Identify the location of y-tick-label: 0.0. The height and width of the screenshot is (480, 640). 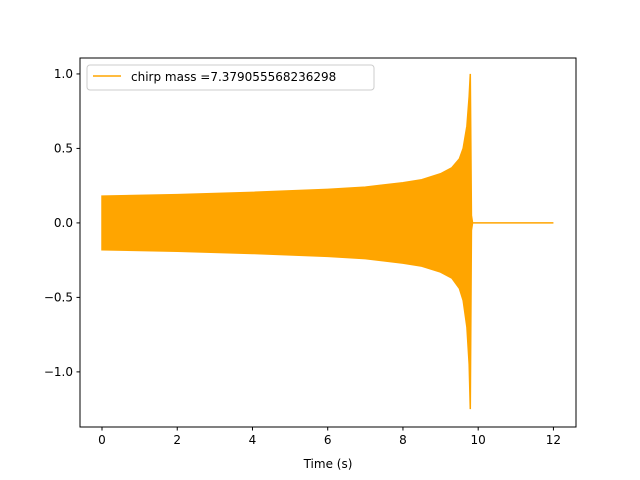
(63, 223).